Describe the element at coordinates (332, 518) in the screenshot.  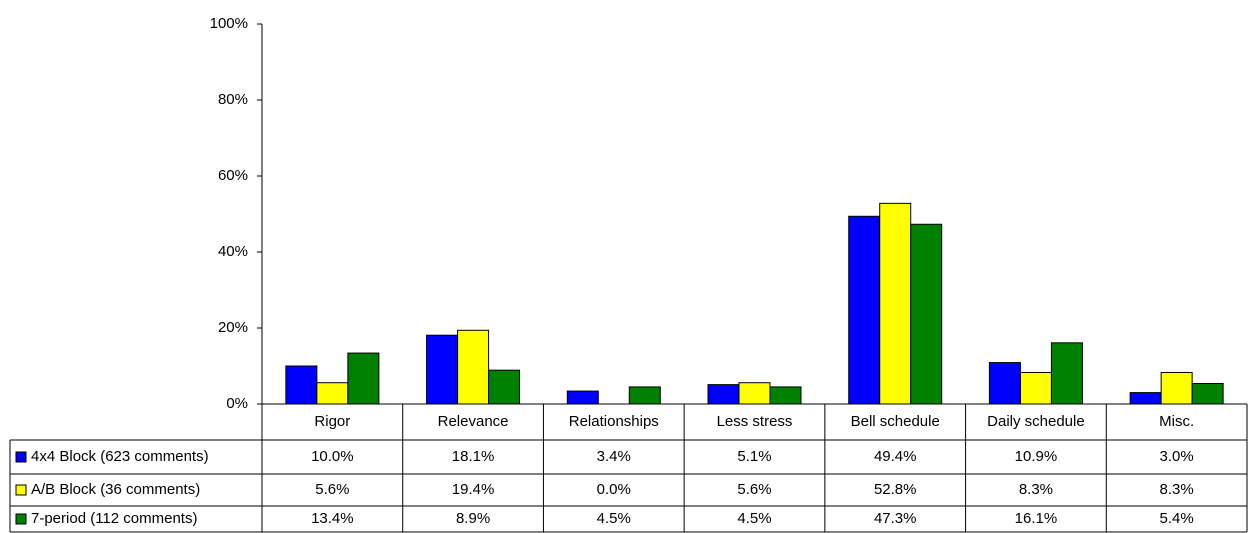
I see `data-label: 13.4%` at that location.